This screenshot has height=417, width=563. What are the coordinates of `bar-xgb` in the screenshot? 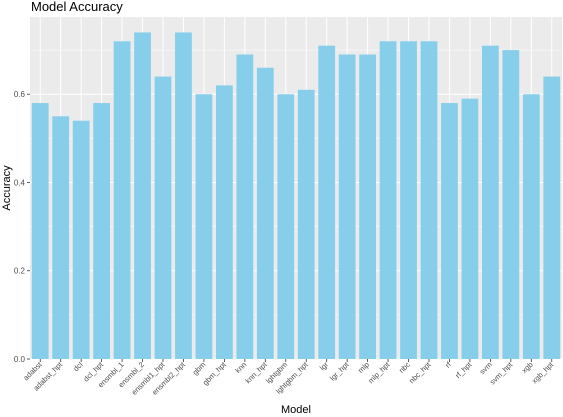 It's located at (531, 227).